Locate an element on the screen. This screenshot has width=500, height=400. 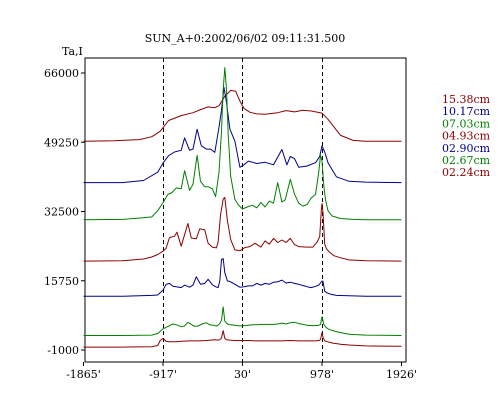
legend-entry: 15.38cm is located at coordinates (466, 99).